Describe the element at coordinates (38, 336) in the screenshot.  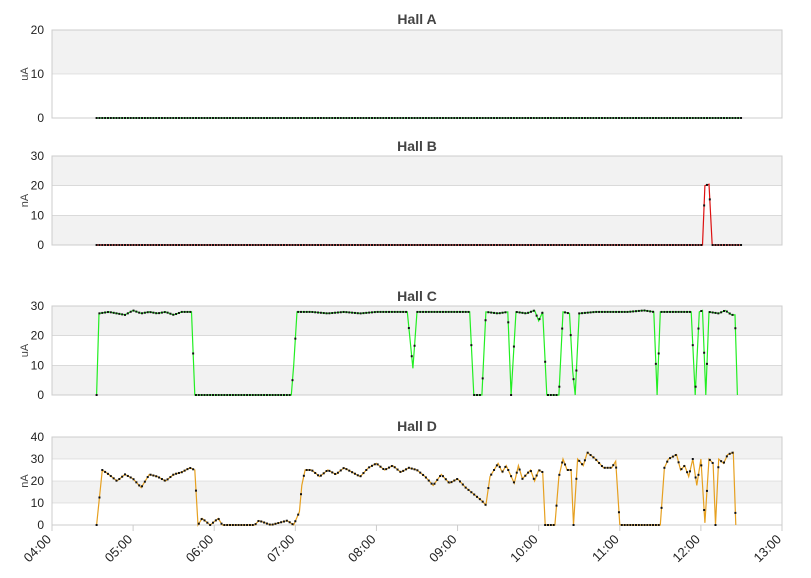
I see `y-tick-label: 20` at that location.